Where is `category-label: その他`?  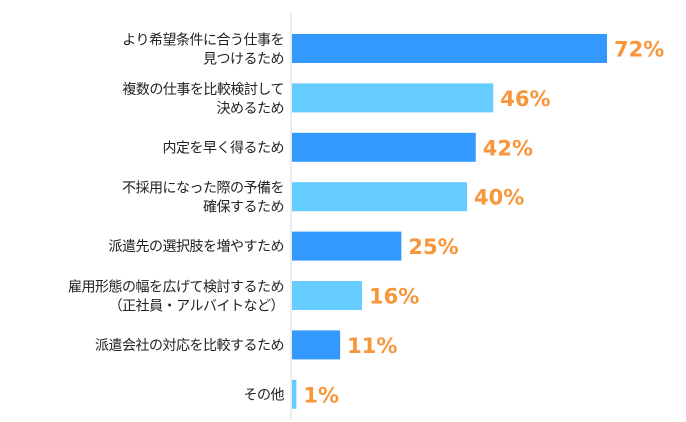 category-label: その他 is located at coordinates (264, 395).